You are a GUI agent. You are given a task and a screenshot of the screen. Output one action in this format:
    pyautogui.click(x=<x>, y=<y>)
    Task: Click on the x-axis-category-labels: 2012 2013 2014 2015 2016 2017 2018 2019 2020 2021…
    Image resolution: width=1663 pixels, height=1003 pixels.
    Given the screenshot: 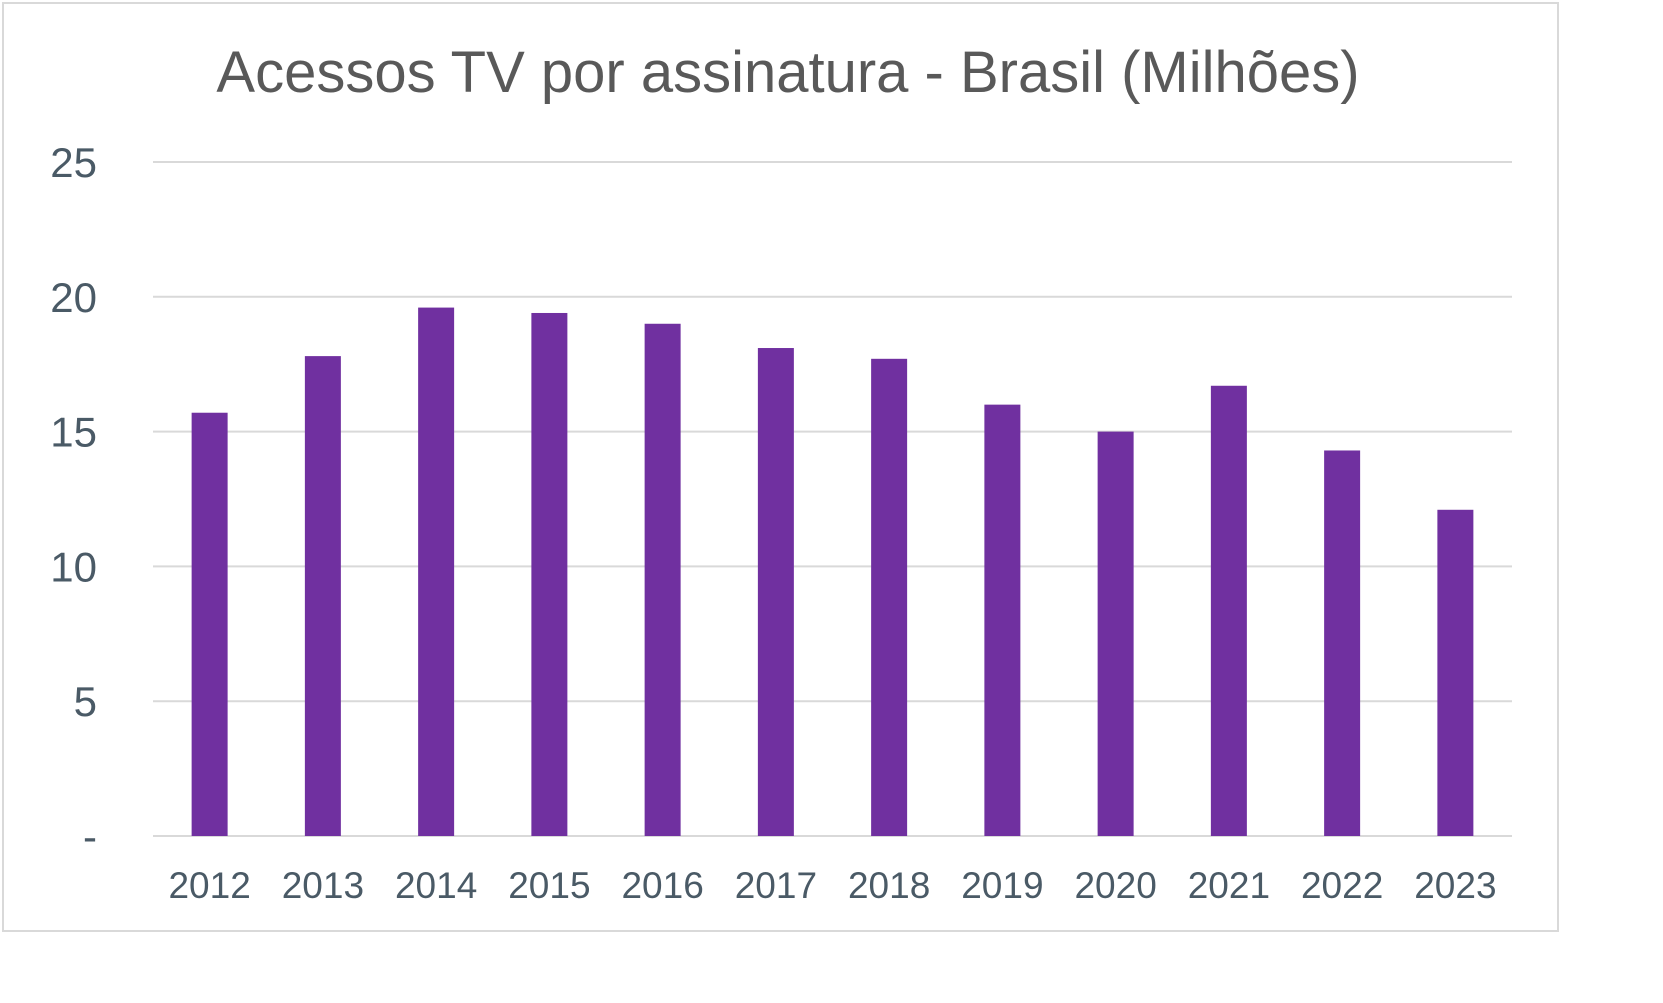 What is the action you would take?
    pyautogui.click(x=832, y=885)
    